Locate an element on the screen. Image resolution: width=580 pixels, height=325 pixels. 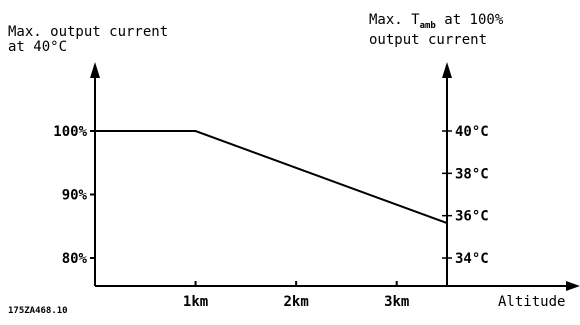
left-y-tick-label: 100% is located at coordinates (70, 132).